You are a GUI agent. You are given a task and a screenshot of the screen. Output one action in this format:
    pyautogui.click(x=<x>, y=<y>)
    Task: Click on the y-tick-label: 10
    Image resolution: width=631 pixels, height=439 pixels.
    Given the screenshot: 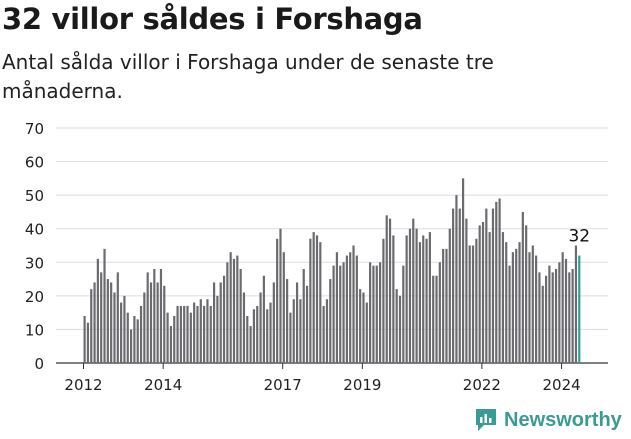 What is the action you would take?
    pyautogui.click(x=34, y=330)
    